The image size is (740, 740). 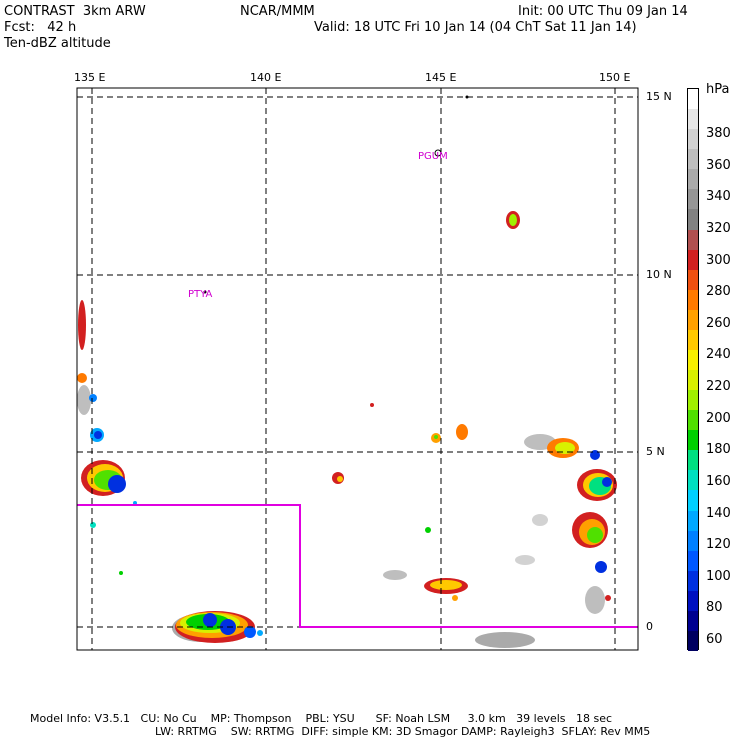 I want to click on colorbar-label: 340, so click(x=718, y=197).